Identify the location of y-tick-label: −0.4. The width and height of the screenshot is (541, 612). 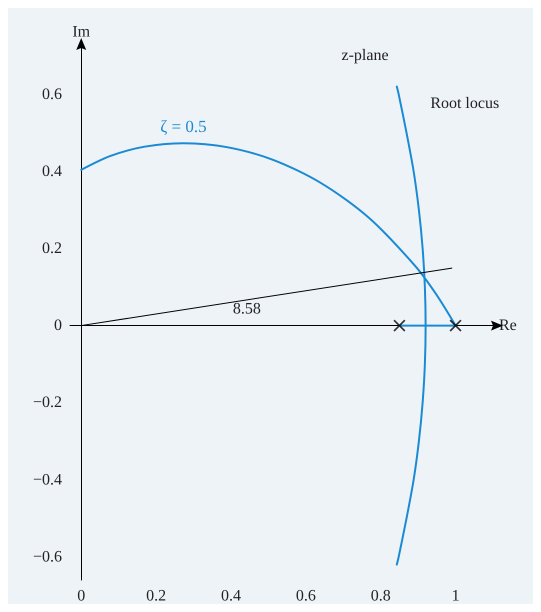
(47, 479).